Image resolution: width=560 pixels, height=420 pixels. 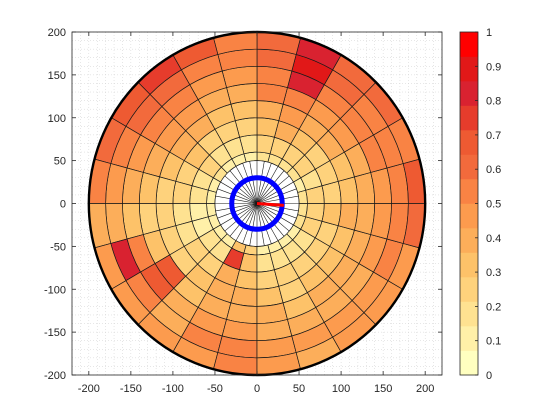 I want to click on x-tick-label: -50, so click(x=215, y=389).